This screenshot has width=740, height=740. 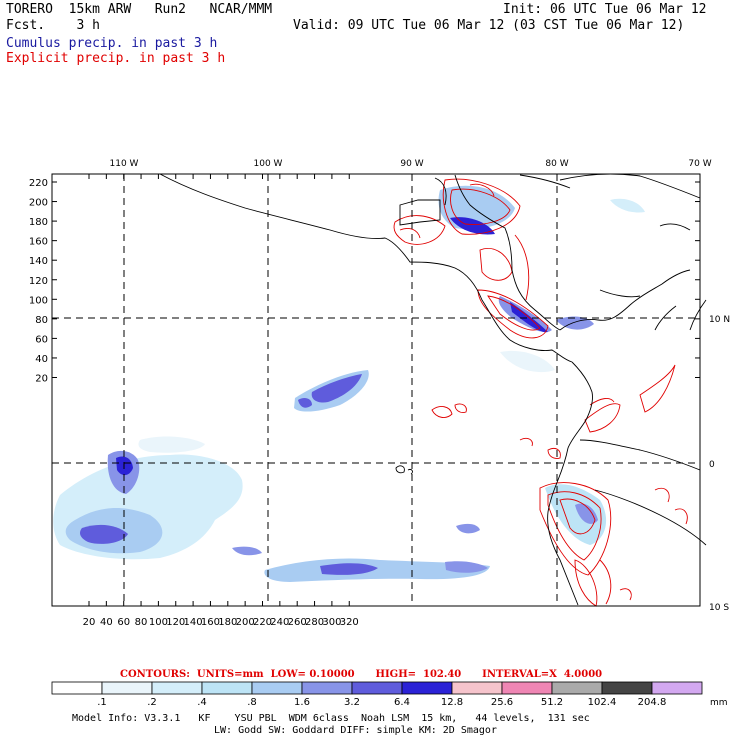 What do you see at coordinates (268, 164) in the screenshot?
I see `longitude-label: 100 W` at bounding box center [268, 164].